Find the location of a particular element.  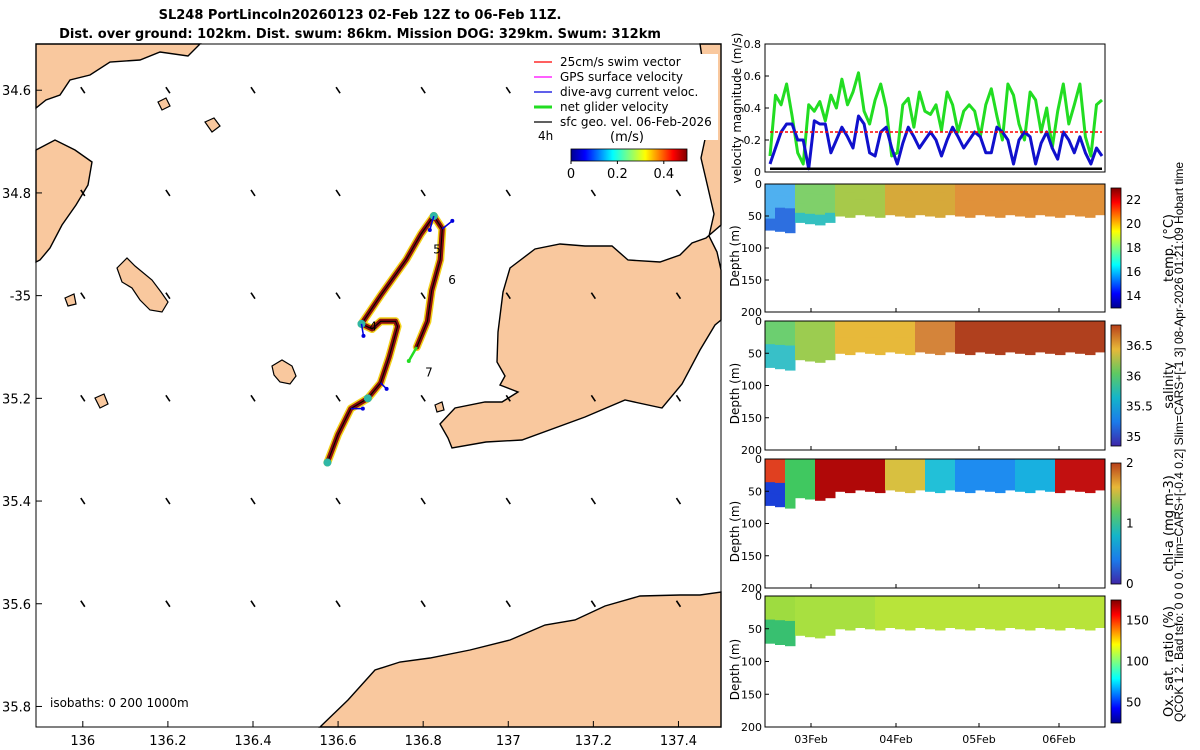

waypoint-marker is located at coordinates (367, 398).